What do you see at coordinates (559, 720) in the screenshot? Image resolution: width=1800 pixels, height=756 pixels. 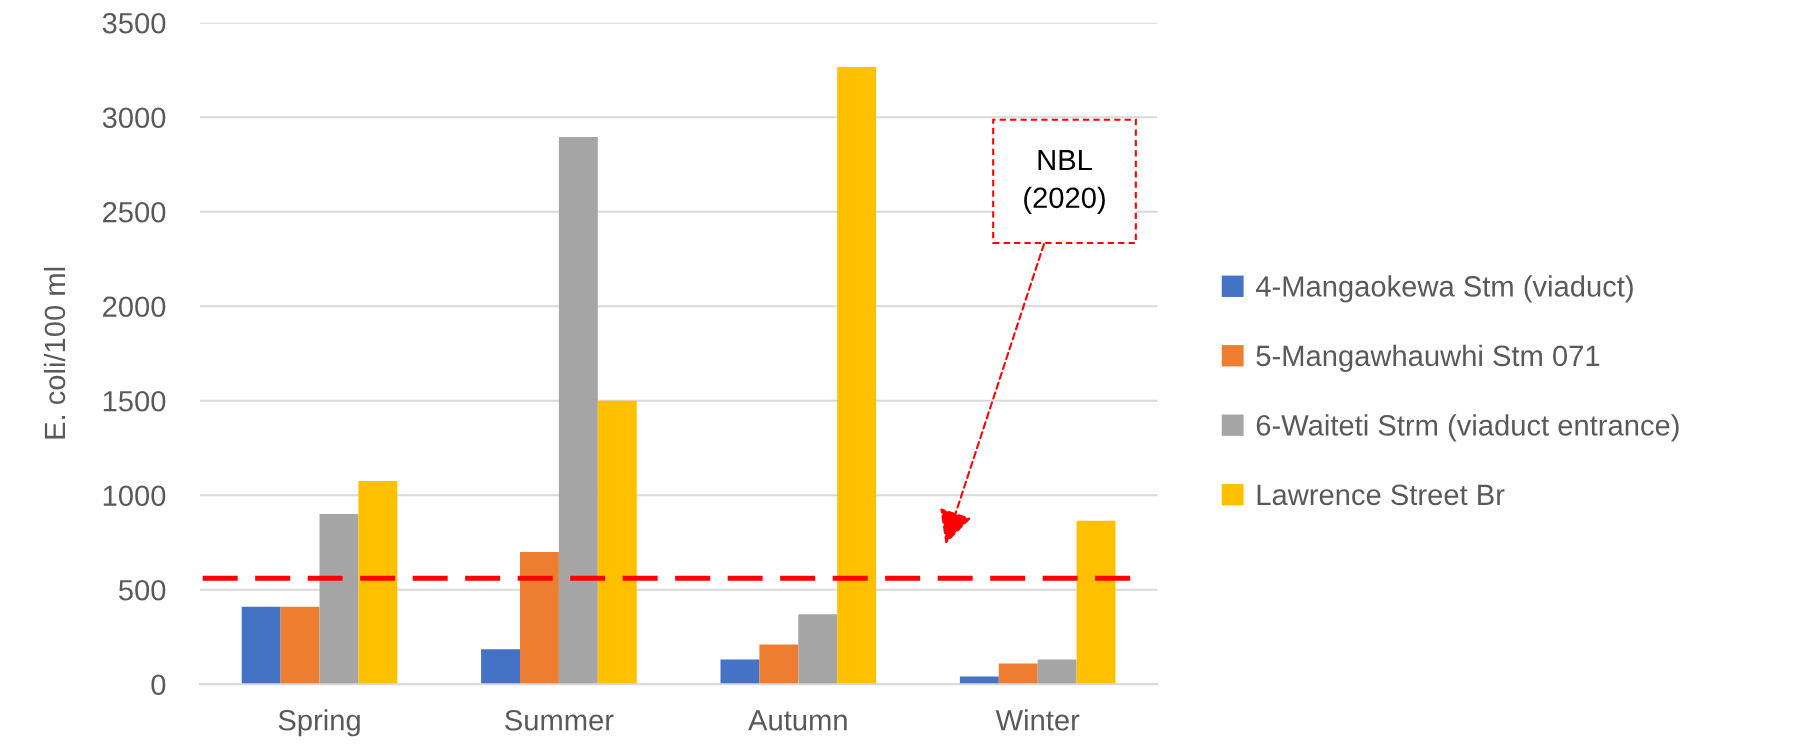 I see `x-tick-label: Summer` at bounding box center [559, 720].